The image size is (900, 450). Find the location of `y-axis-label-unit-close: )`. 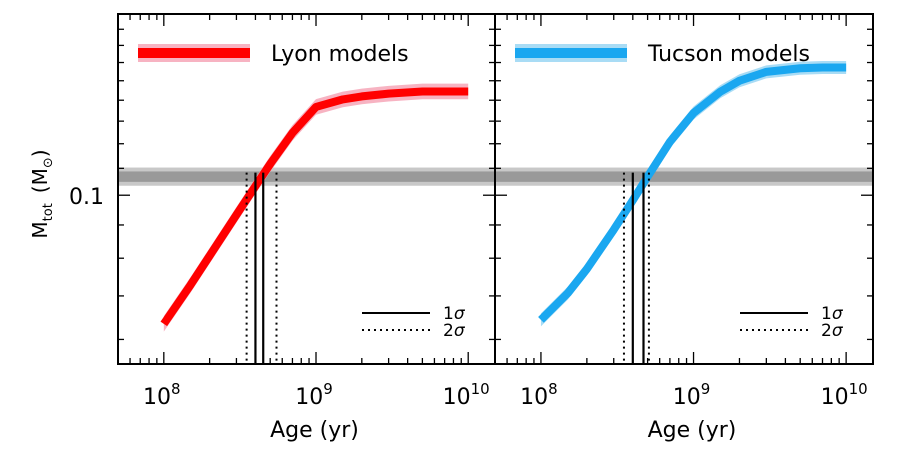

y-axis-label-unit-close: ) is located at coordinates (40, 153).